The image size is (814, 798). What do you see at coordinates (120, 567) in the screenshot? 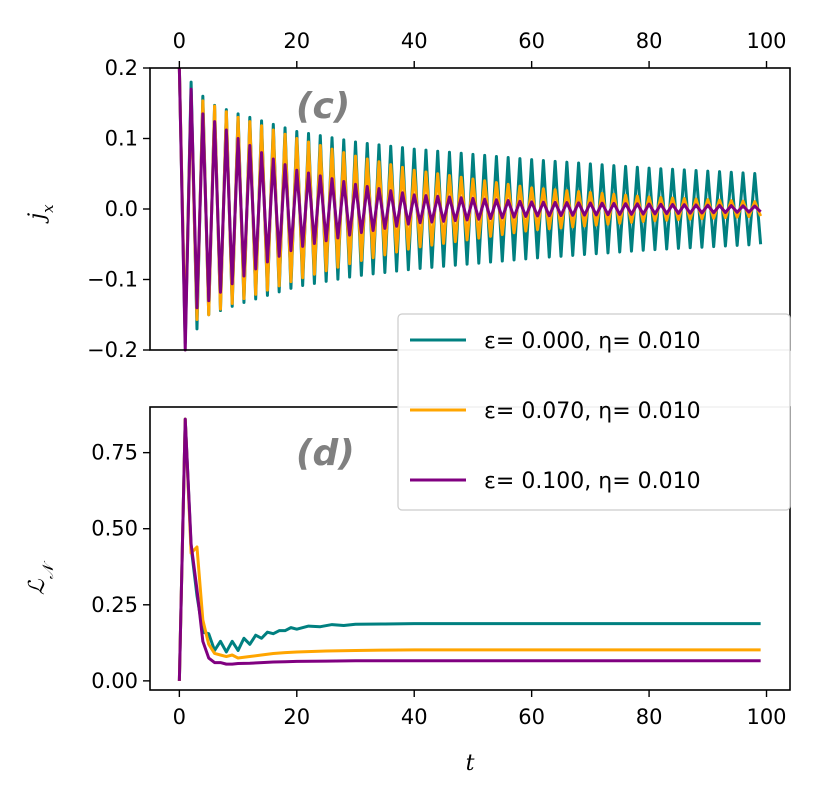
I see `panel-d-y-ticks: 0.00 0.25 0.50 0.75` at bounding box center [120, 567].